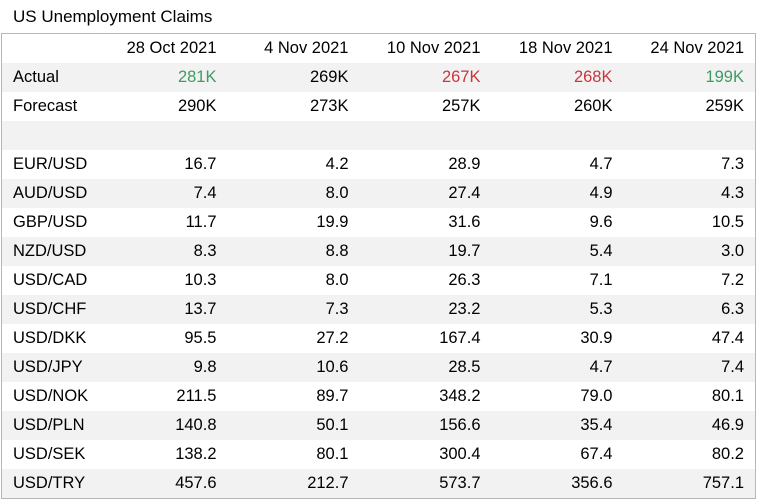 The height and width of the screenshot is (503, 758). Describe the element at coordinates (48, 193) in the screenshot. I see `pair-label: AUD/USD` at that location.